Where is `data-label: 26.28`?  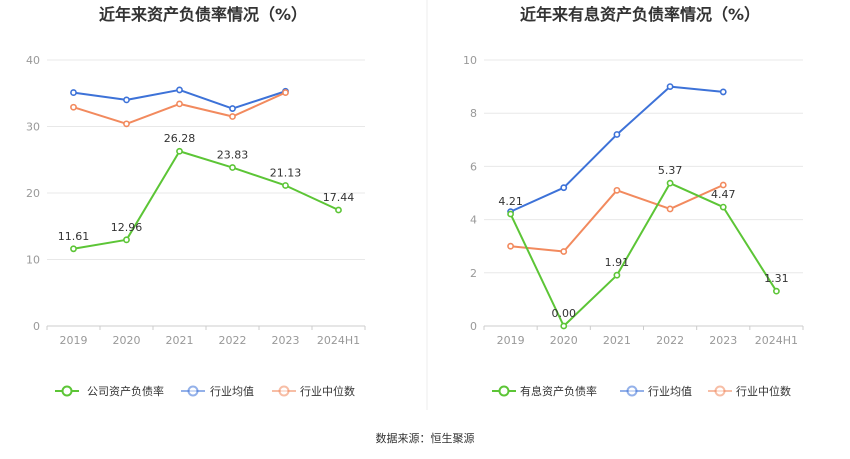 data-label: 26.28 is located at coordinates (180, 138).